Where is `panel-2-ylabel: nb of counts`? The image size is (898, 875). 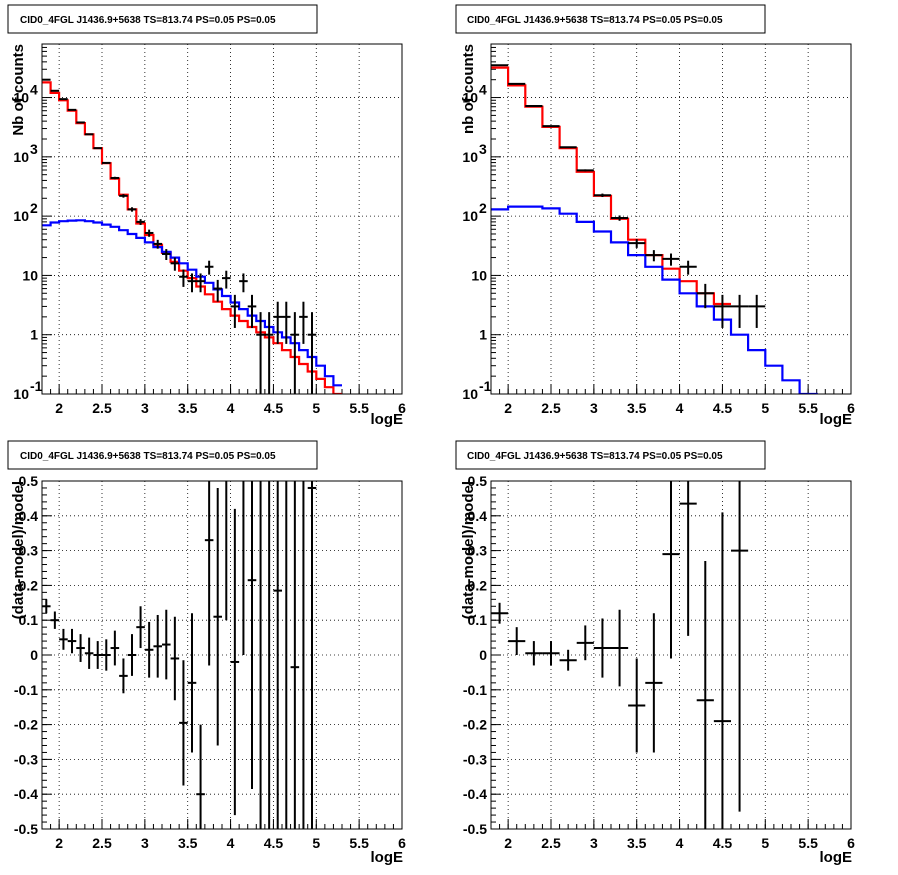
panel-2-ylabel: nb of counts is located at coordinates (468, 89).